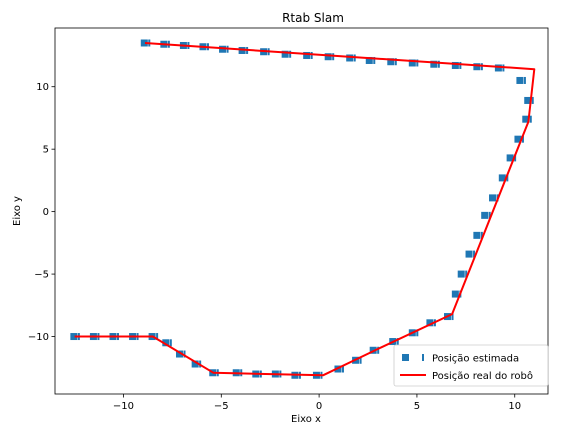  Describe the element at coordinates (41, 275) in the screenshot. I see `y-tick-label: −5` at that location.